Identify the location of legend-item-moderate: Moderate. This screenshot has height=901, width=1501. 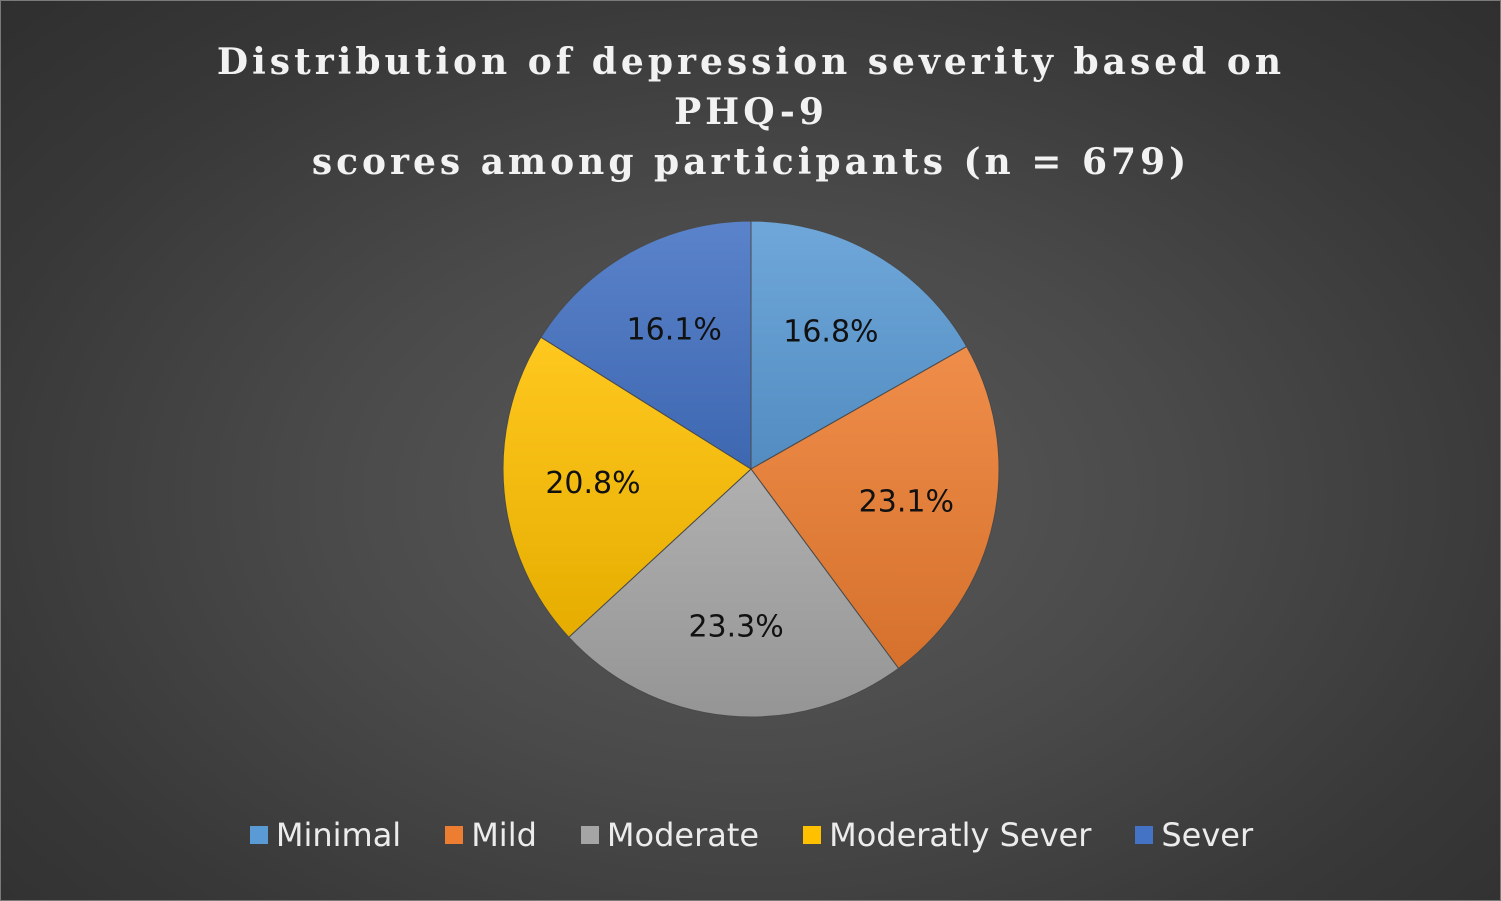
(670, 835).